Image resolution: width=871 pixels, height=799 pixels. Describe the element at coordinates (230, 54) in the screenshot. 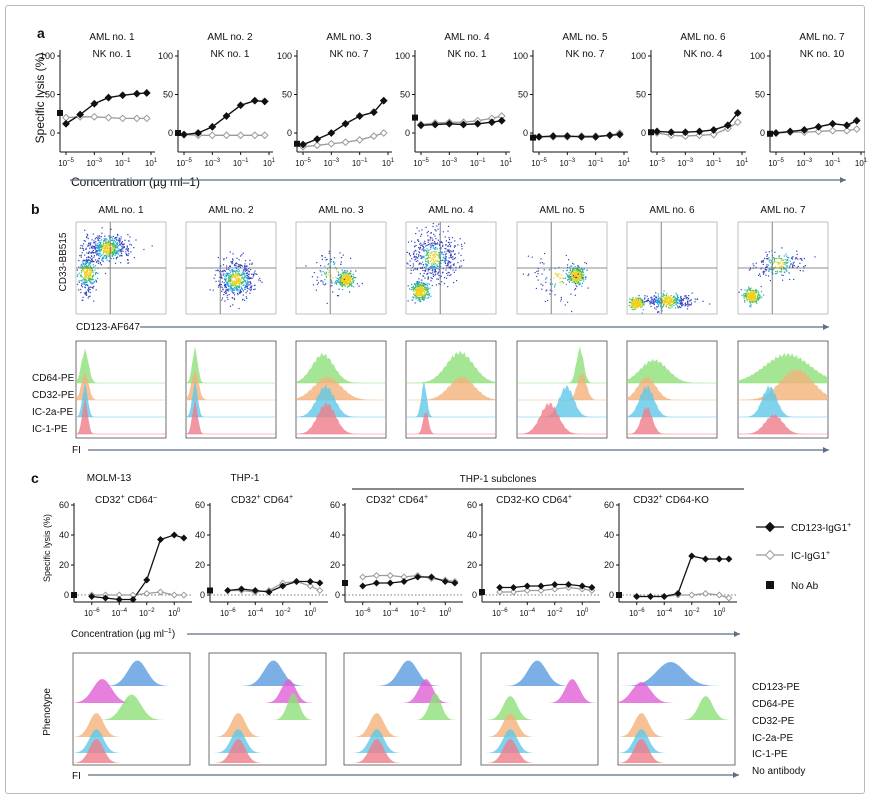

I see `panel-a-subtitle: NK no. 1` at that location.